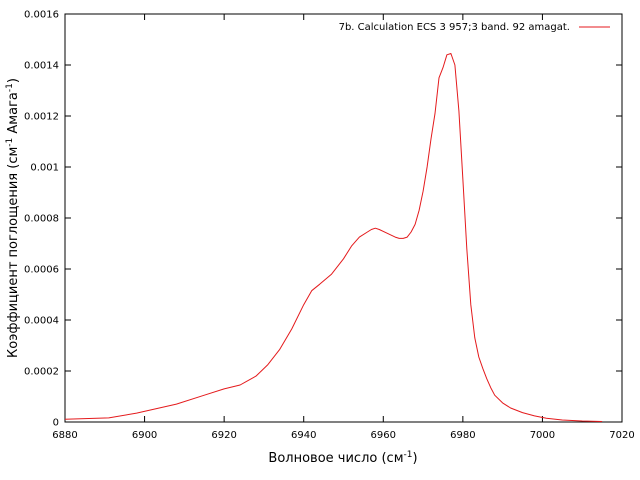  I want to click on y-tick-label: 0.0014, so click(41, 66).